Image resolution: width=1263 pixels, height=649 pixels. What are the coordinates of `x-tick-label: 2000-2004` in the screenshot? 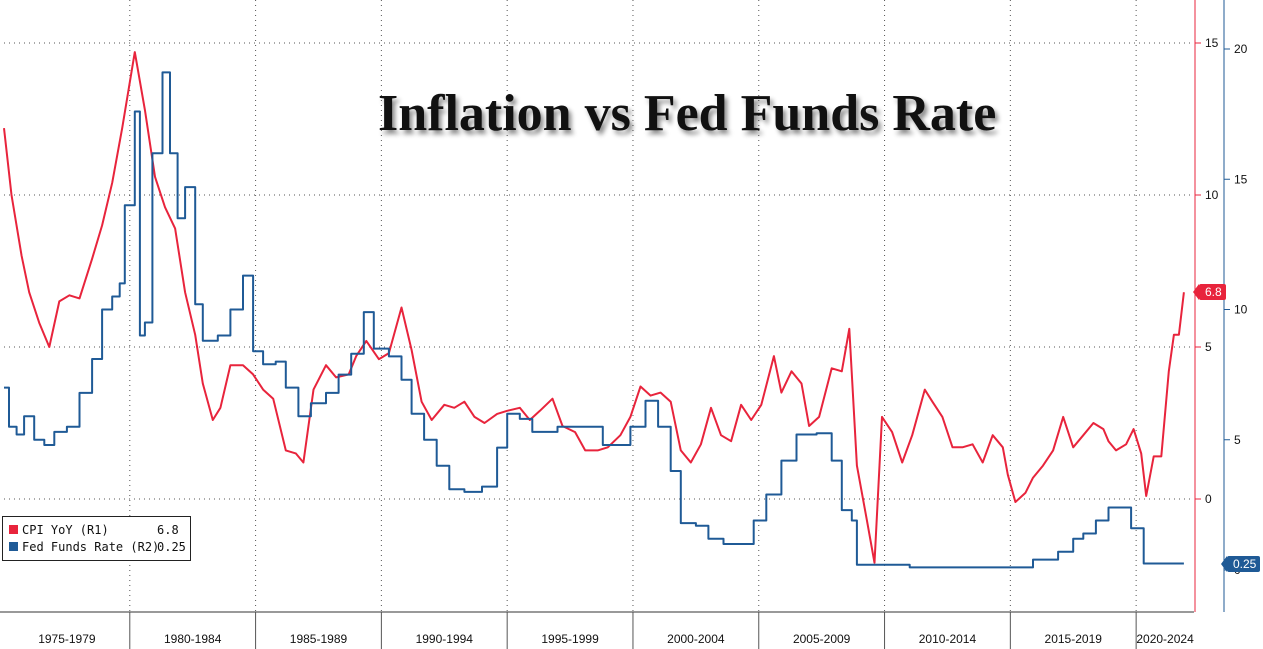 It's located at (696, 639).